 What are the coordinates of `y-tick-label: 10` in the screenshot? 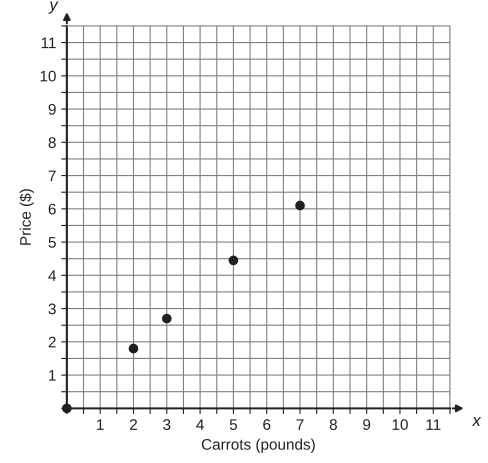 It's located at (48, 76).